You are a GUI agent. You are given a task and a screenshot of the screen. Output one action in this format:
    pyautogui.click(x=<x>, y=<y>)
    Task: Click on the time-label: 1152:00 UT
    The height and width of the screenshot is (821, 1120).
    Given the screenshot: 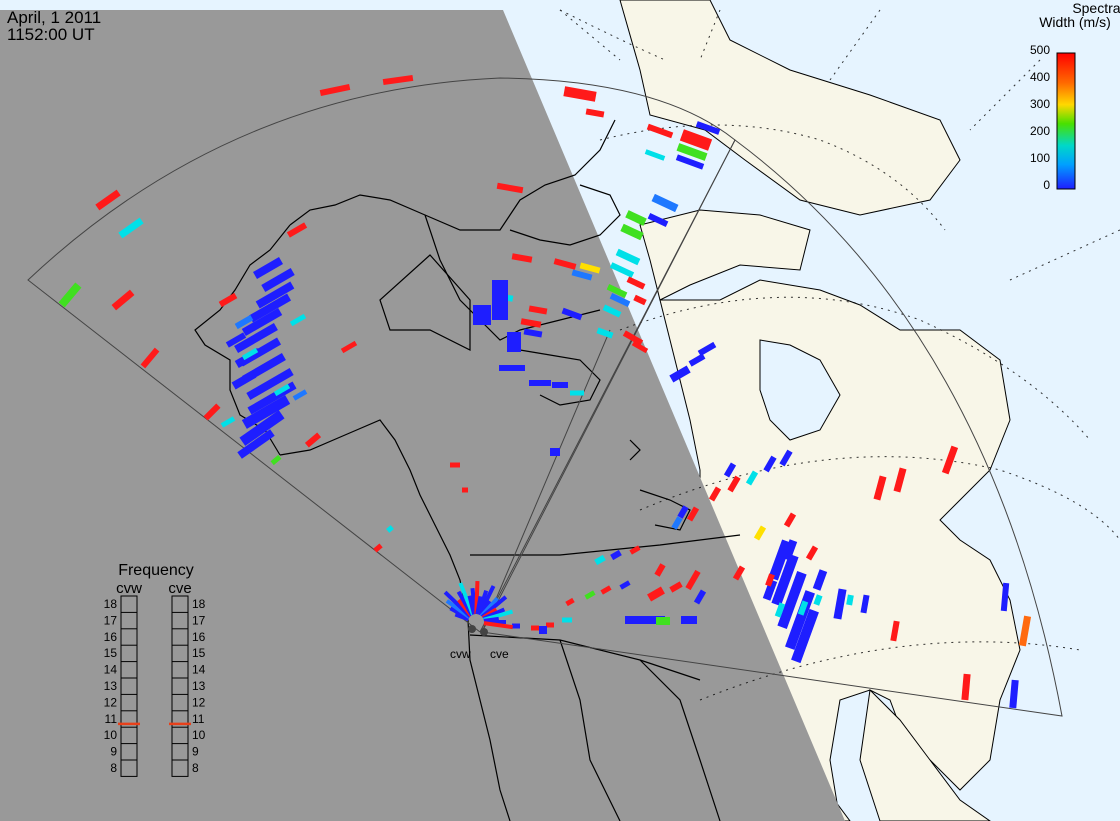 What is the action you would take?
    pyautogui.click(x=51, y=34)
    